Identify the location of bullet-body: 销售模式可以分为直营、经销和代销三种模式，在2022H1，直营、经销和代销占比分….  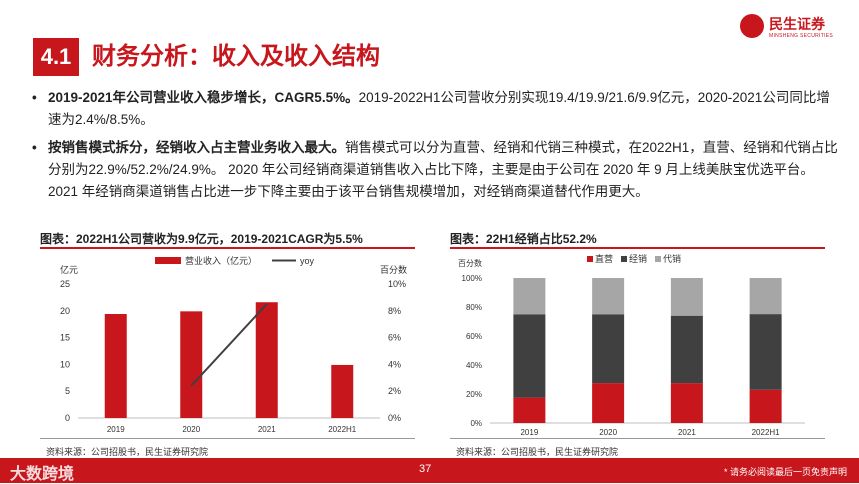
(443, 169).